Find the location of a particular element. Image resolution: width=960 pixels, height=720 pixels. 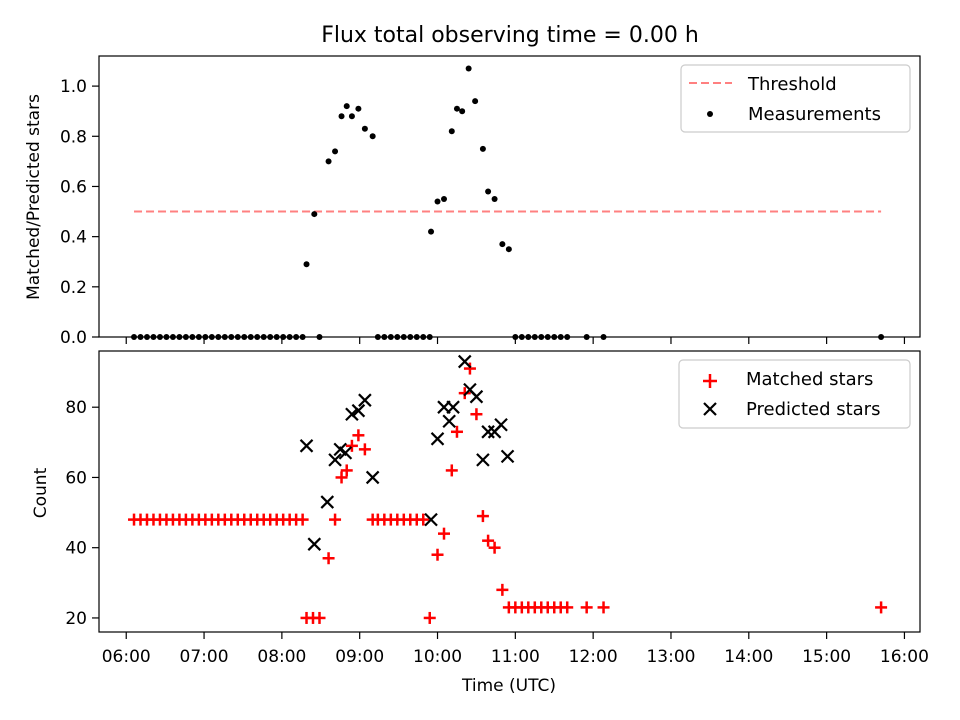

ratio-legend: Threshold Measurements is located at coordinates (795, 98).